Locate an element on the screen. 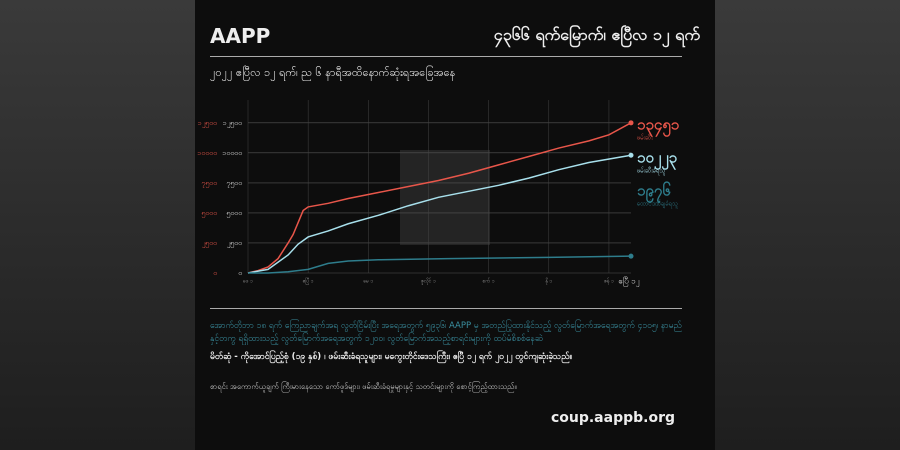 The height and width of the screenshot is (450, 900). photo is located at coordinates (445, 197).